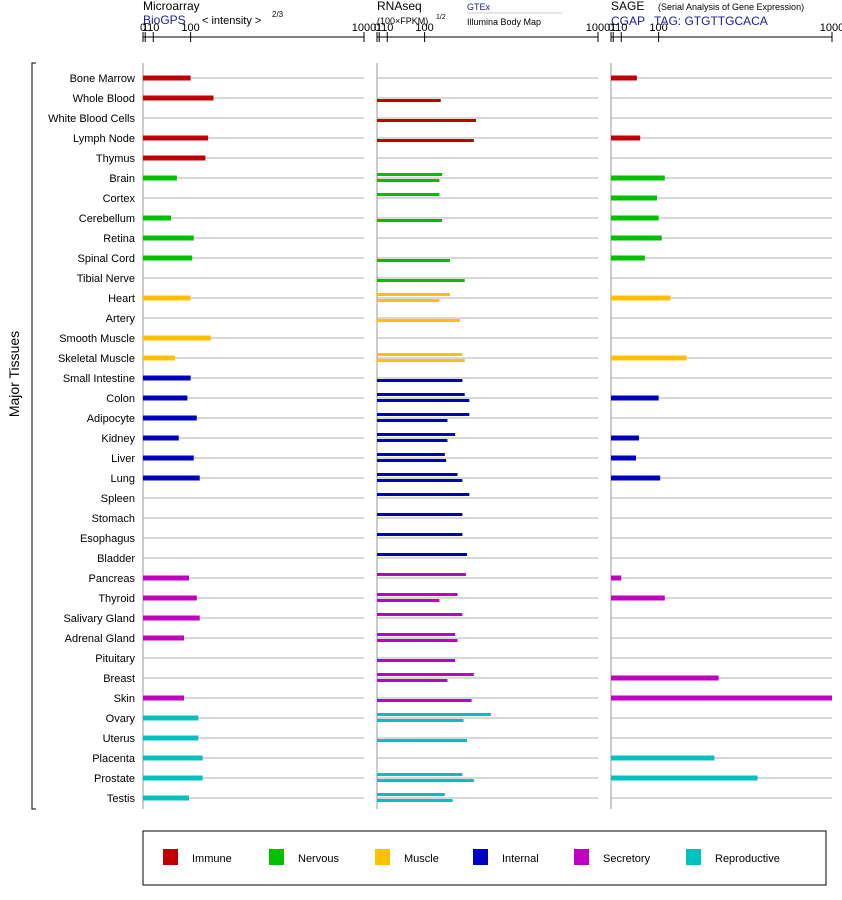 This screenshot has width=842, height=900. I want to click on tissue-label-liver: Liver, so click(123, 459).